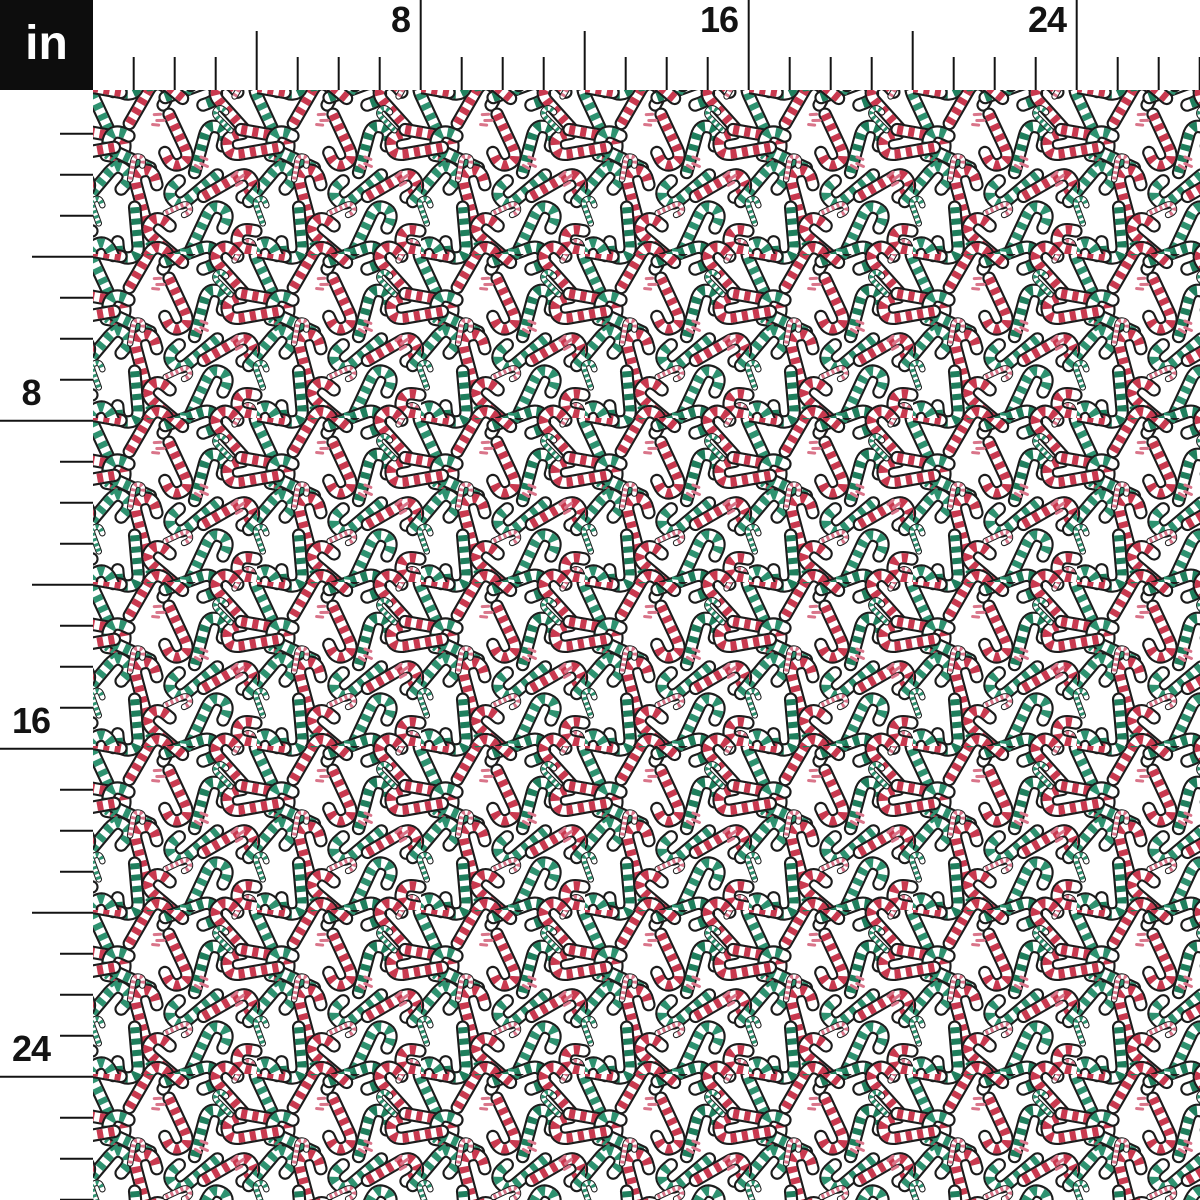  I want to click on horizontal-ruler, so click(666, 45).